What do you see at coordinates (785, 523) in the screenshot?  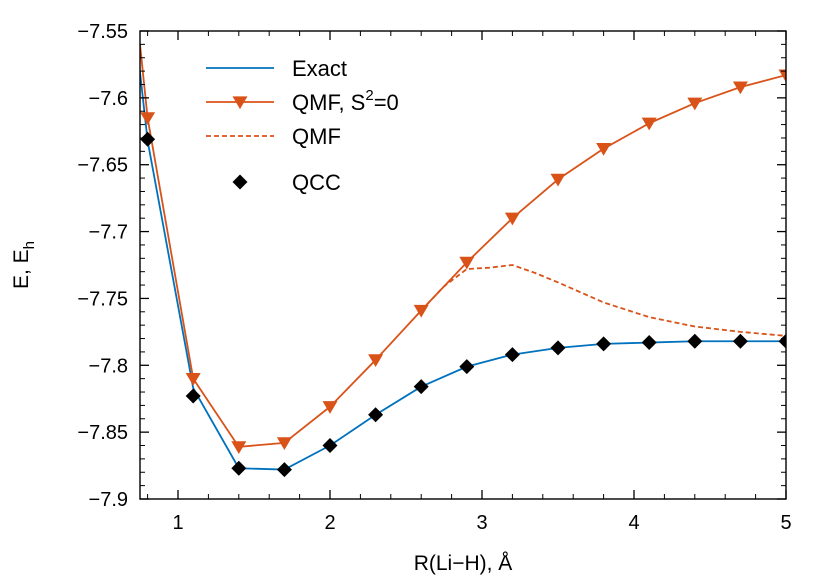 I see `x-tick-label: 5` at bounding box center [785, 523].